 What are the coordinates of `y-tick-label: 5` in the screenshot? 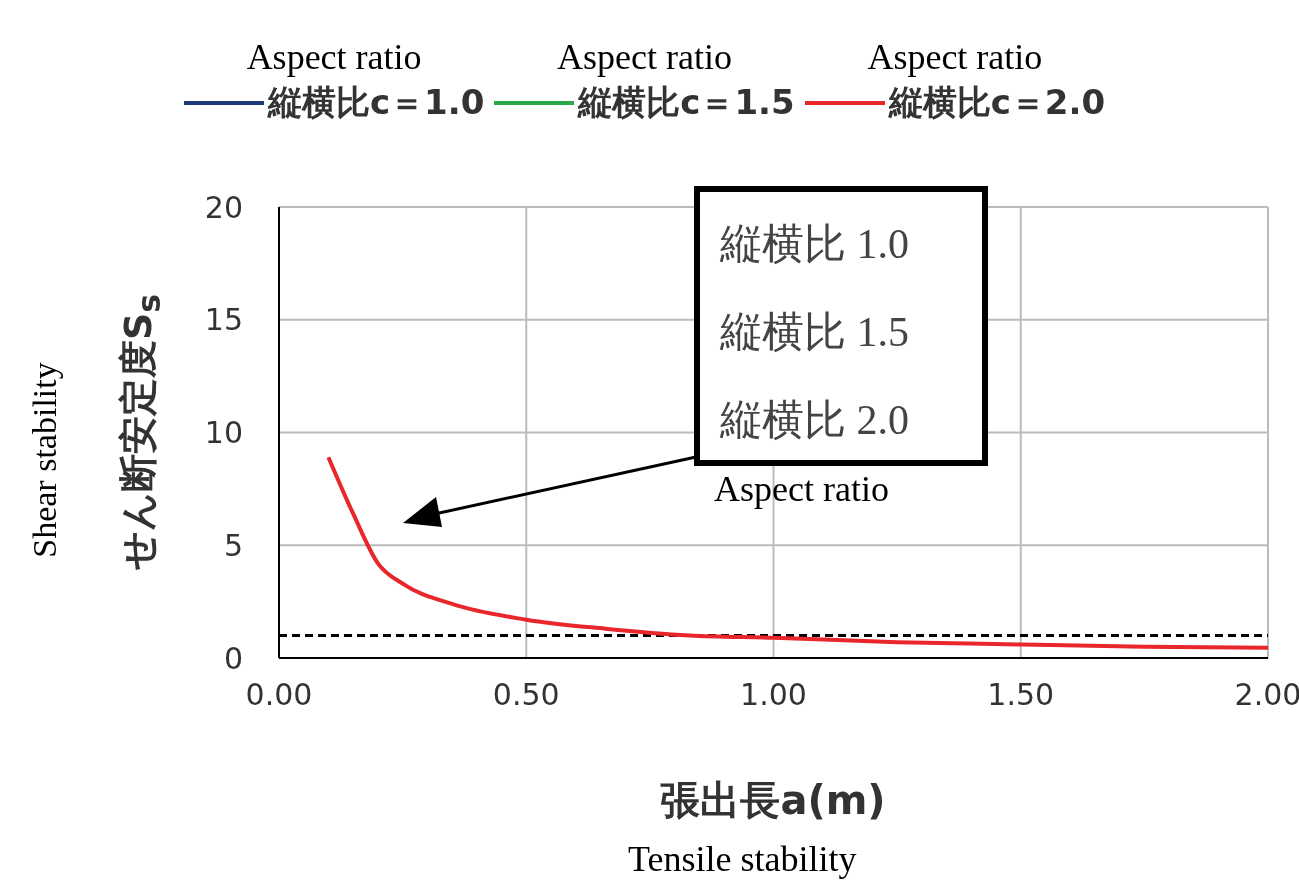 It's located at (233, 545).